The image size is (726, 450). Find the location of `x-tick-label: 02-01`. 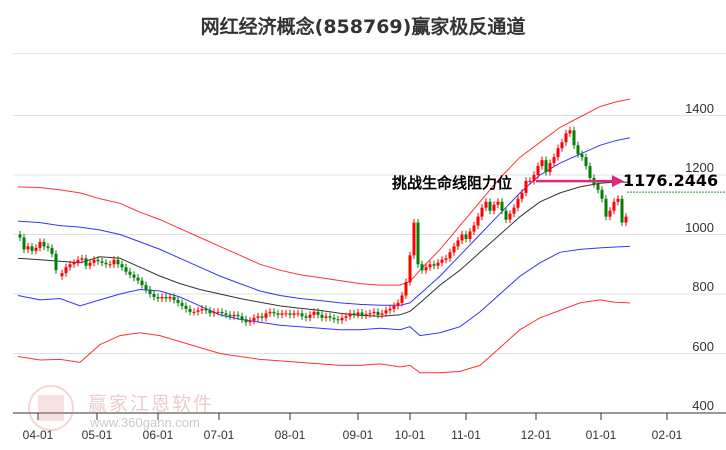

x-tick-label: 02-01 is located at coordinates (667, 435).